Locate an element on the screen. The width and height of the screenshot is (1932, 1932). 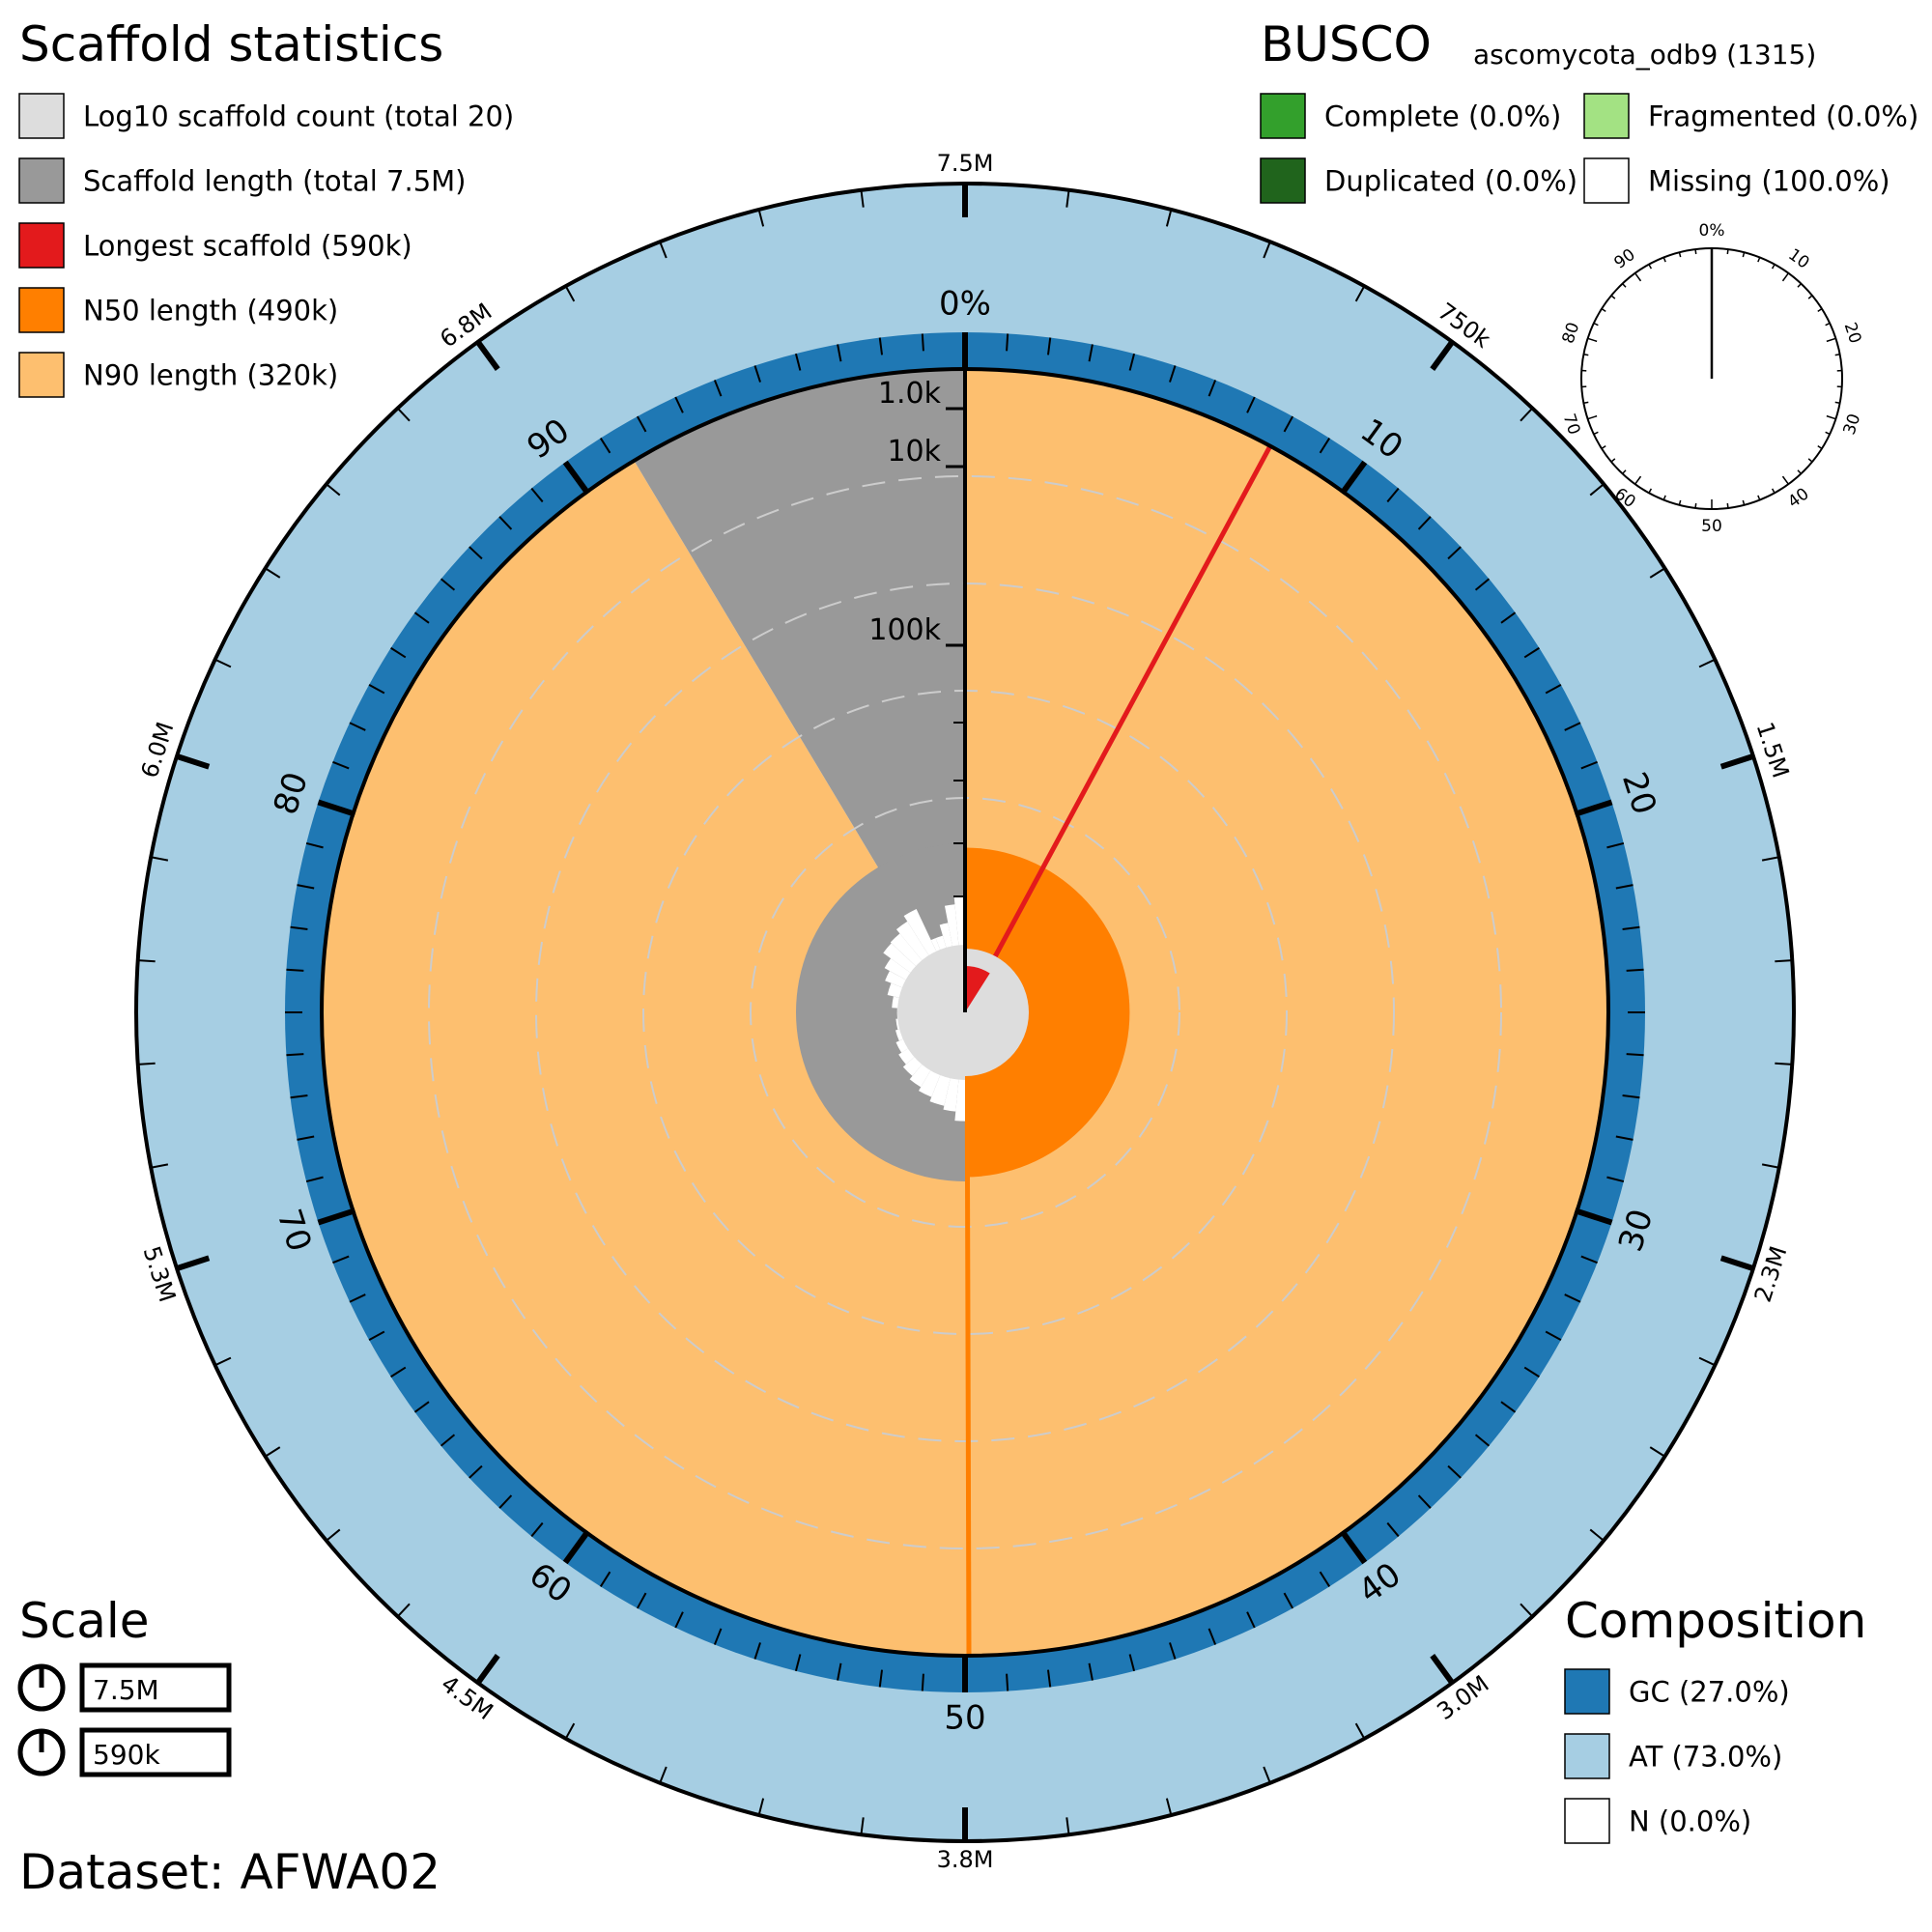
radial-tick-label: 100k is located at coordinates (904, 630).